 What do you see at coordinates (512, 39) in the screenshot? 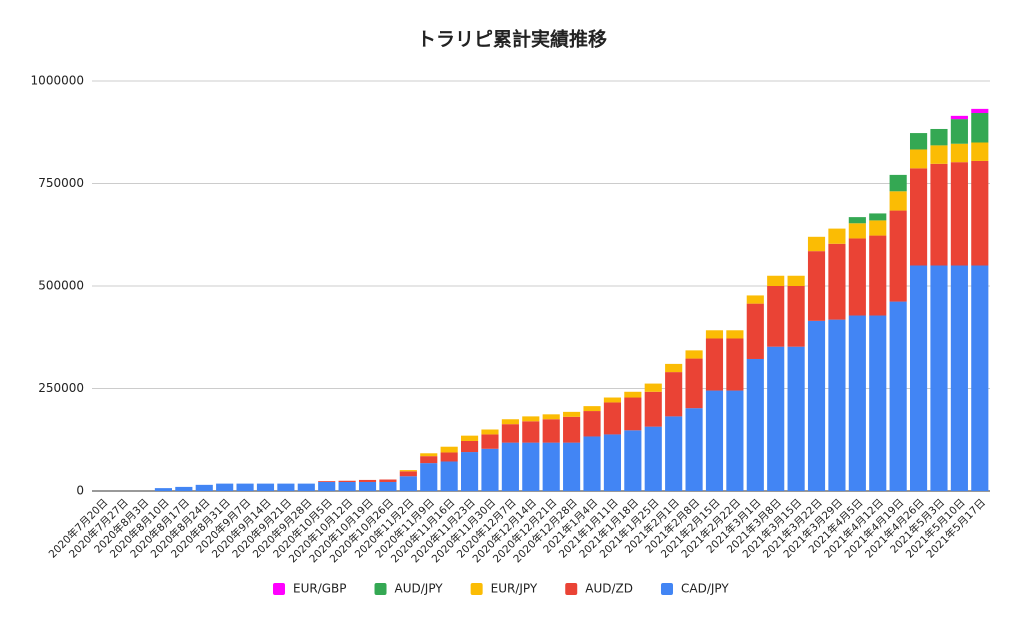
I see `chart-title: トラリピ累計実績推移` at bounding box center [512, 39].